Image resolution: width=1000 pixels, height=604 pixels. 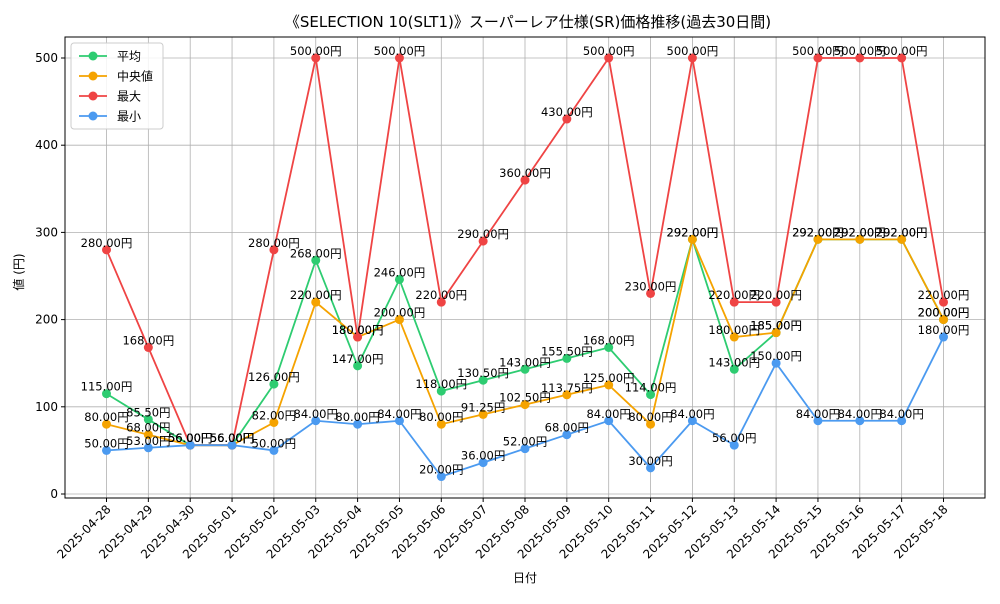 What do you see at coordinates (148, 341) in the screenshot?
I see `data-label: 168.00円` at bounding box center [148, 341].